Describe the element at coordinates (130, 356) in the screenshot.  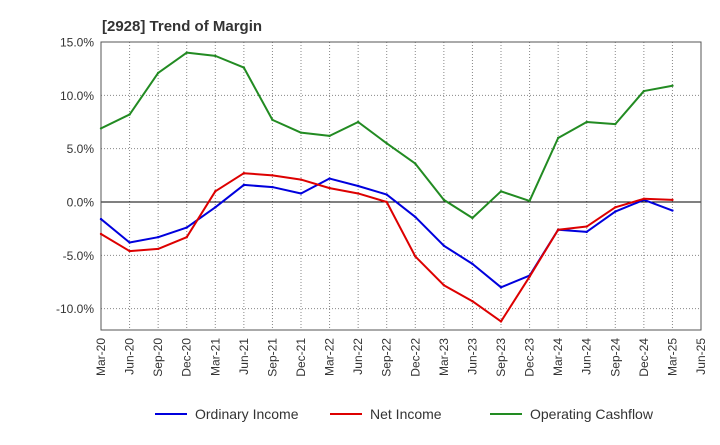
I see `x-tick-label: Jun-20` at that location.